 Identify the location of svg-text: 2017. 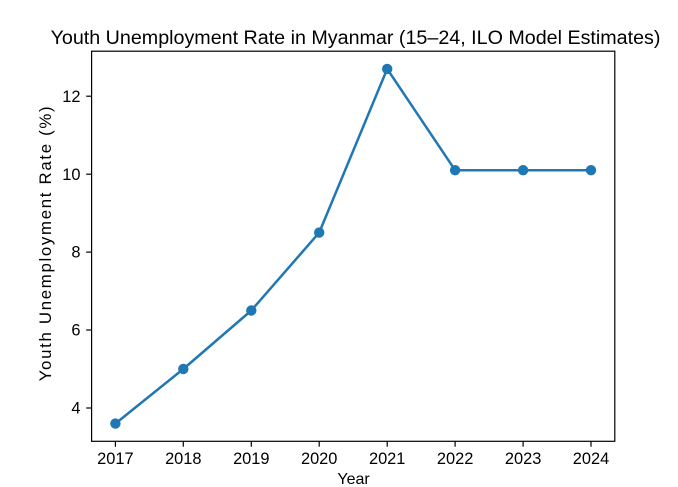
(115, 459).